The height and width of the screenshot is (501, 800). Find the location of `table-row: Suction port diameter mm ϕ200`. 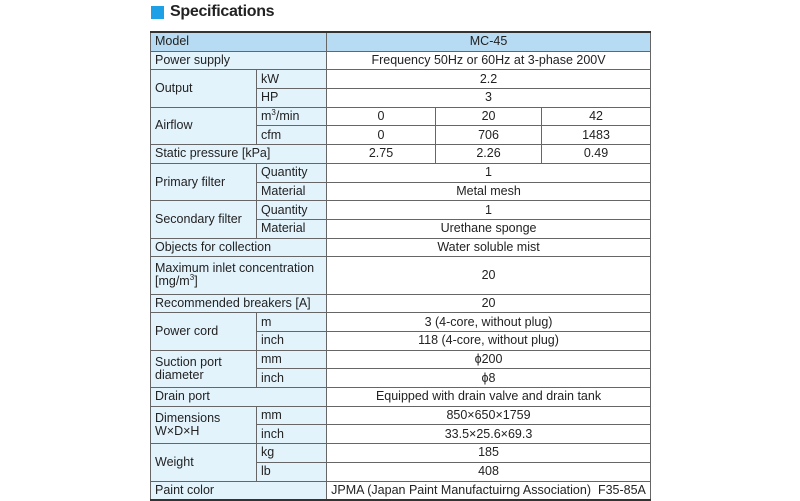

table-row: Suction port diameter mm ϕ200 is located at coordinates (401, 369).